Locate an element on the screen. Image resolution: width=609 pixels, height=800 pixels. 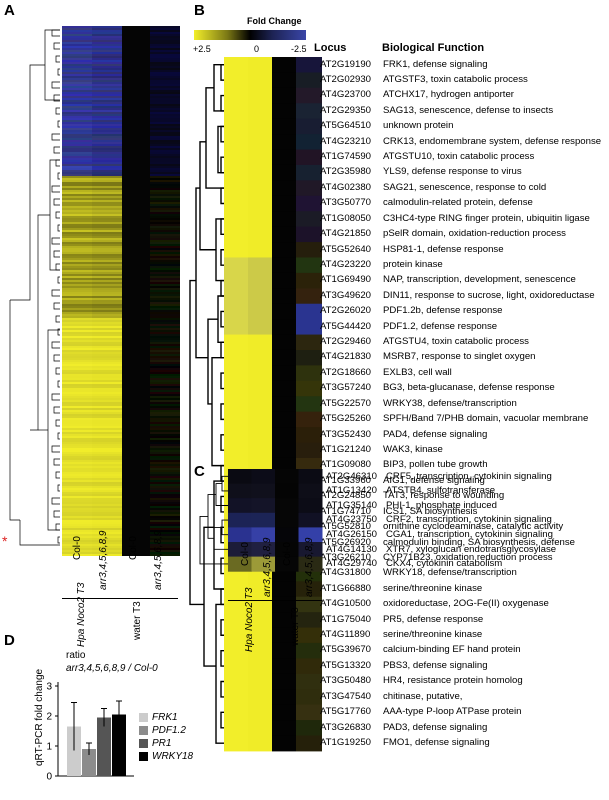
group-line-c-water is located at coordinates (300, 600).